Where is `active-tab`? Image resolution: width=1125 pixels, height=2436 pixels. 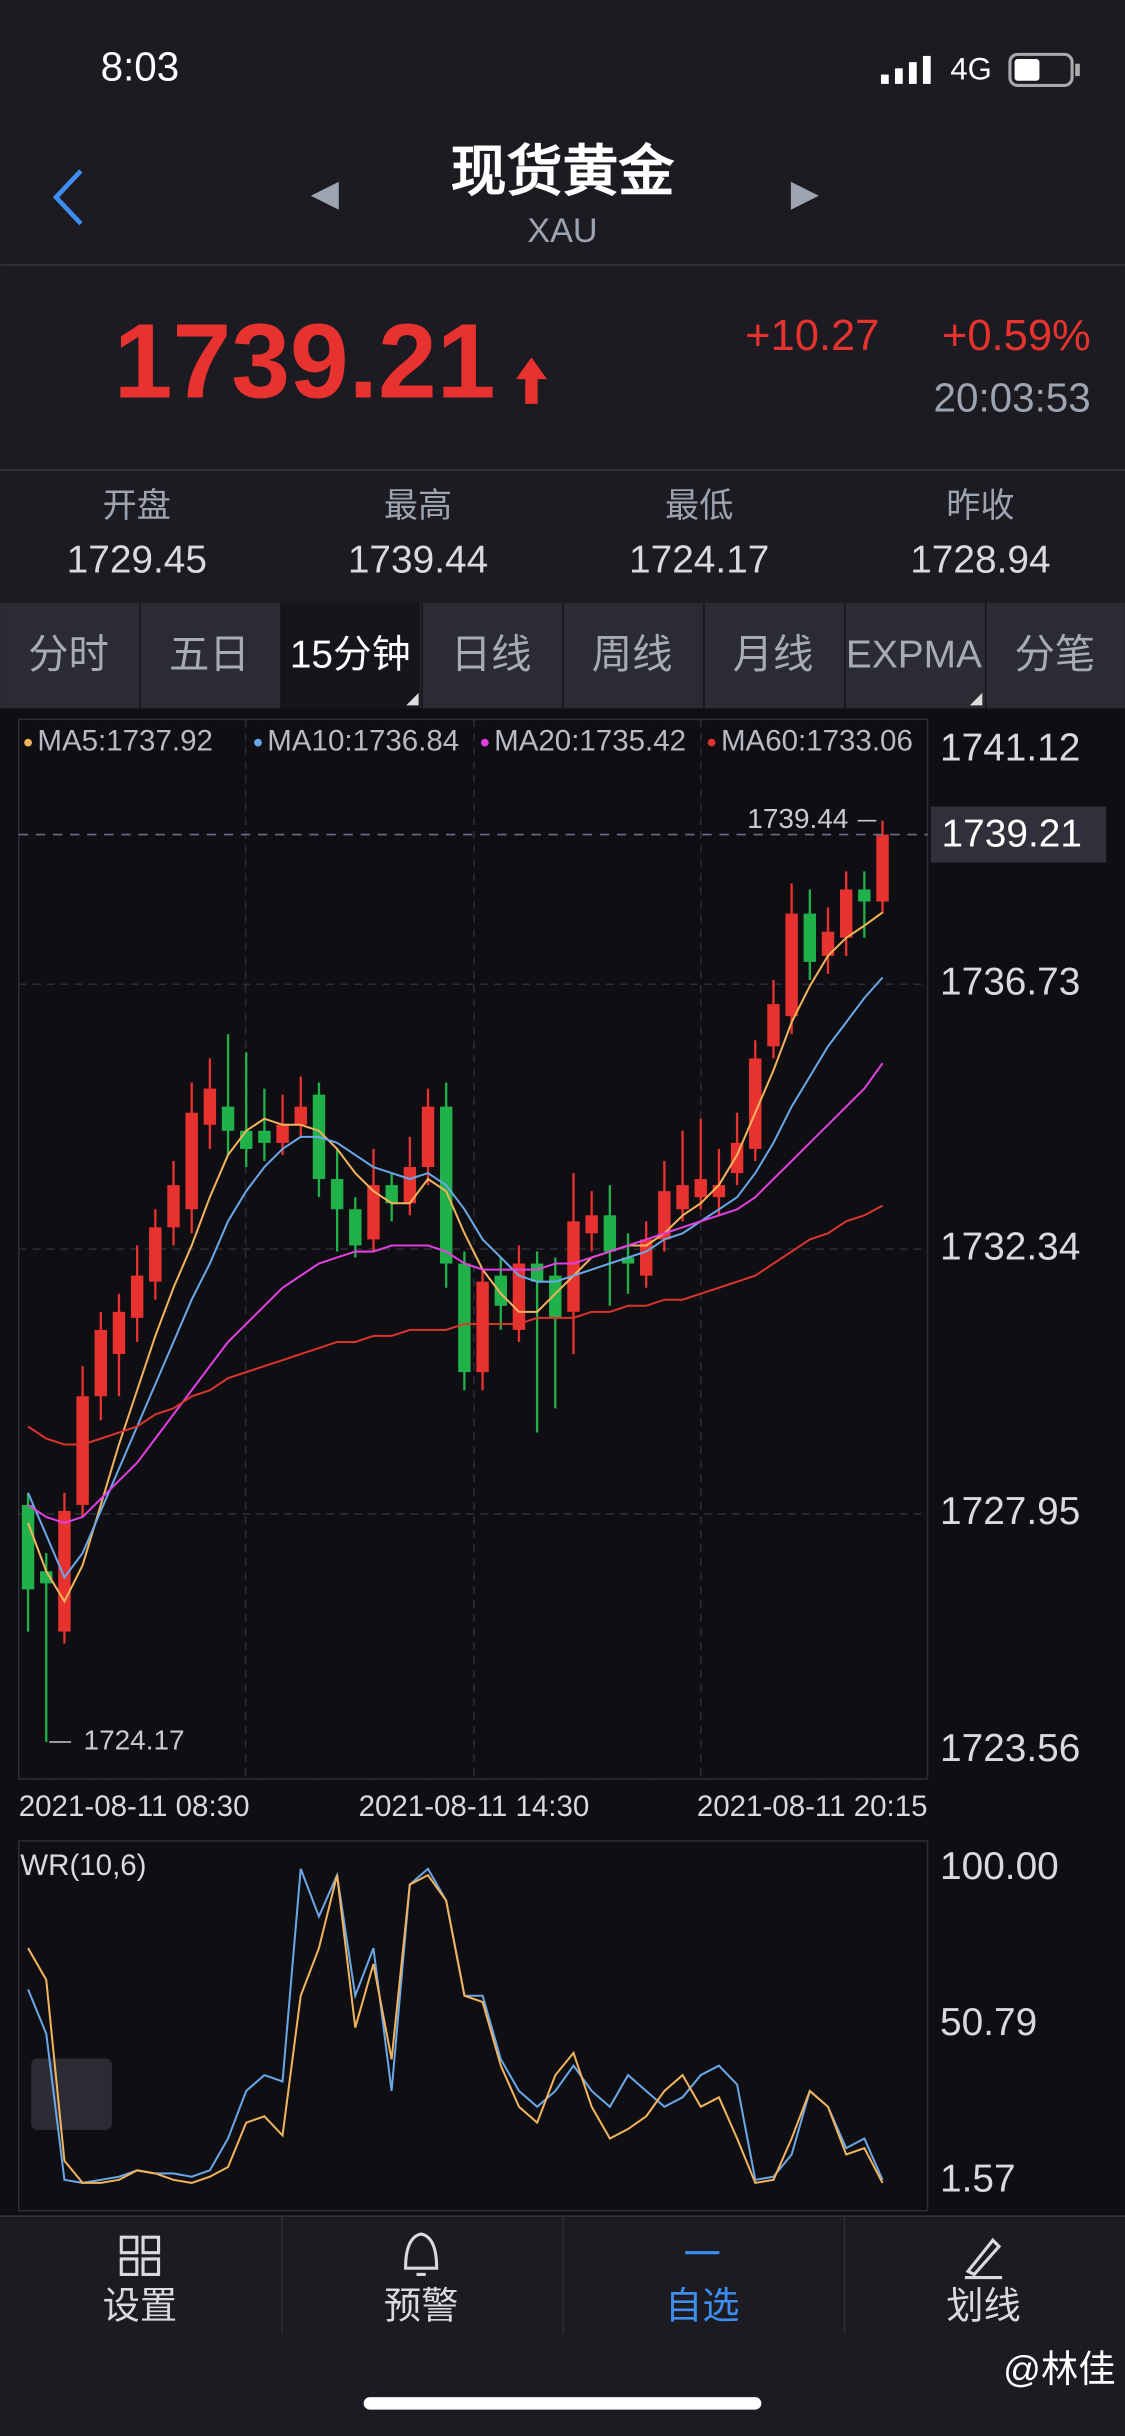
active-tab is located at coordinates (350, 655).